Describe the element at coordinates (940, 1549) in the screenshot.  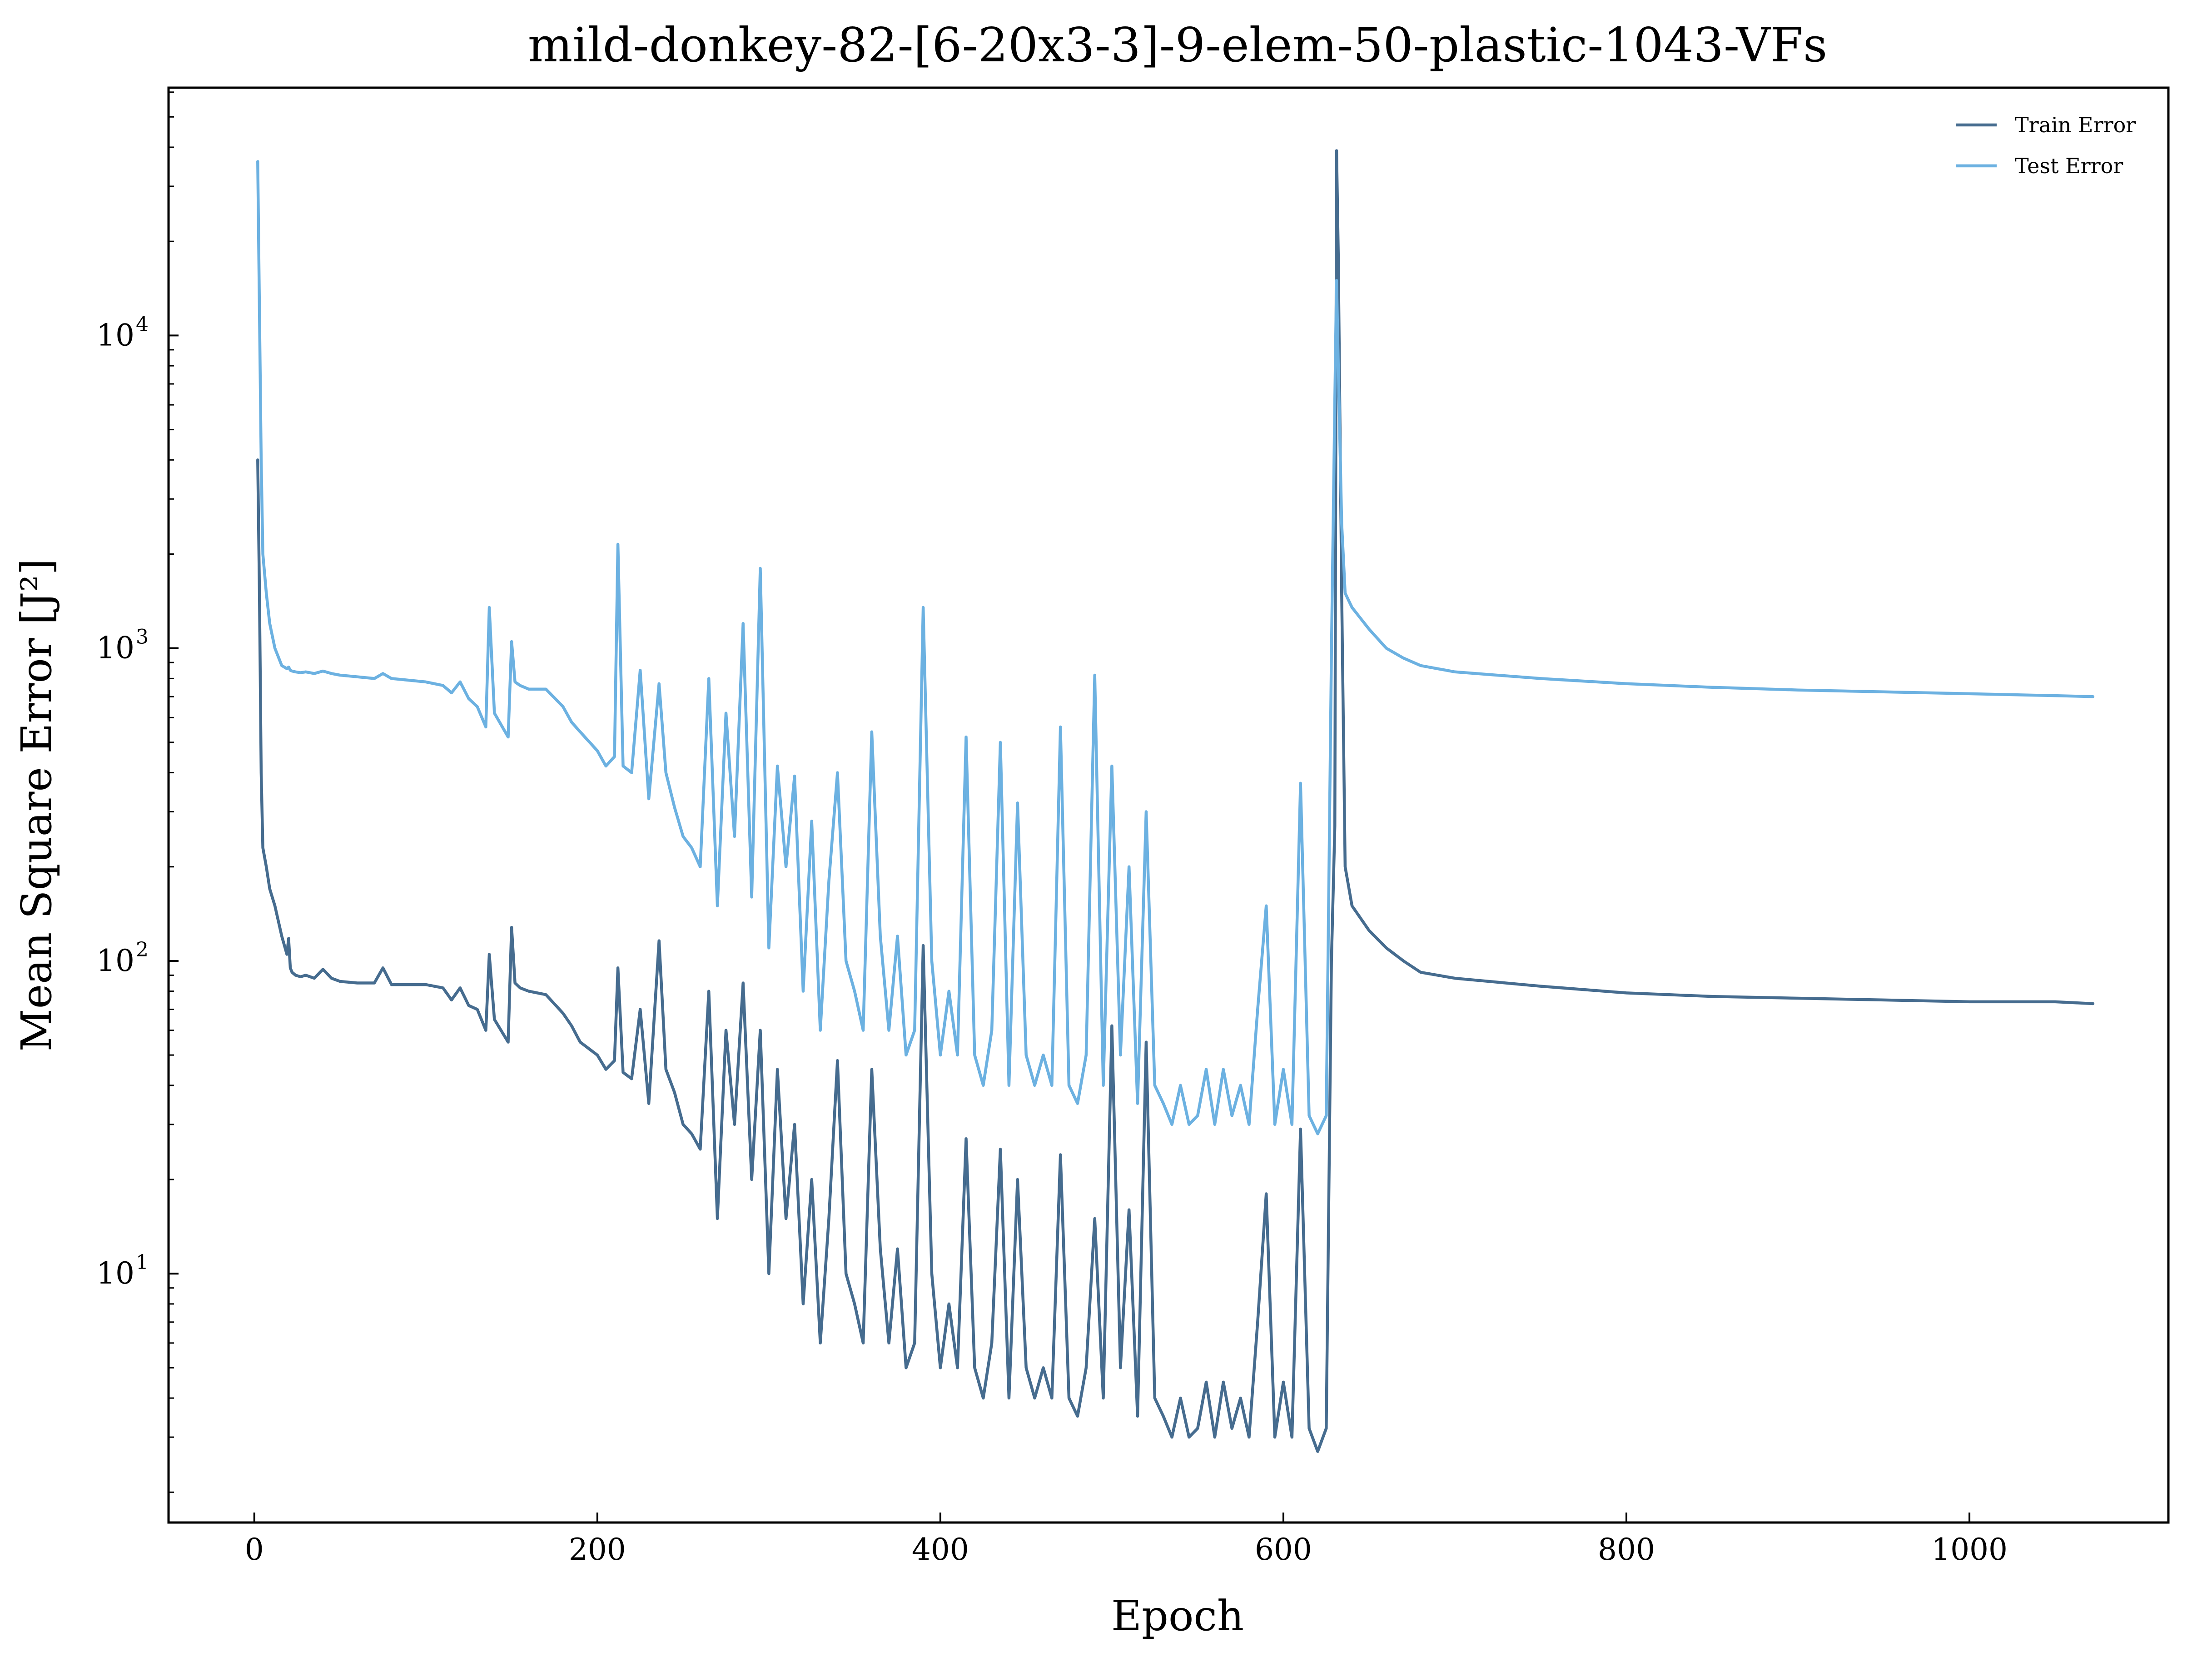
I see `x-tick-label: 400` at that location.